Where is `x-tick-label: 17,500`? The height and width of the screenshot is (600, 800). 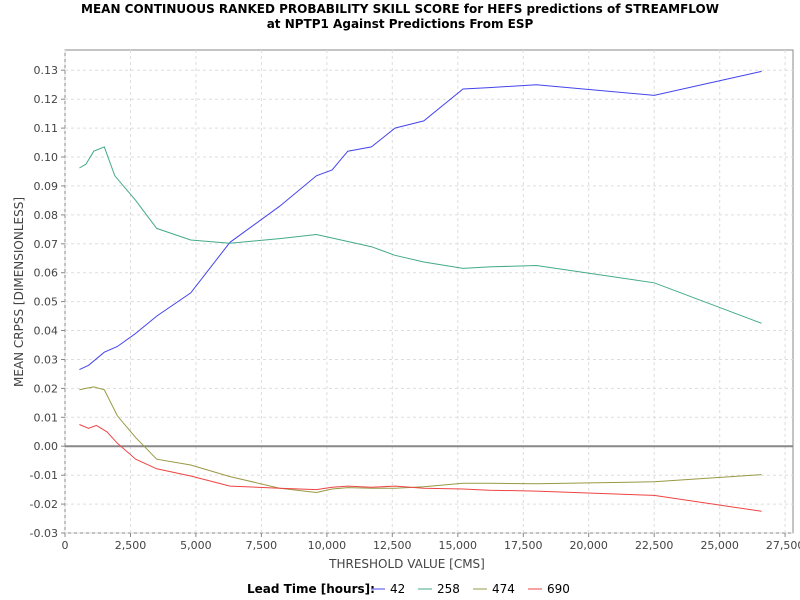 x-tick-label: 17,500 is located at coordinates (523, 545).